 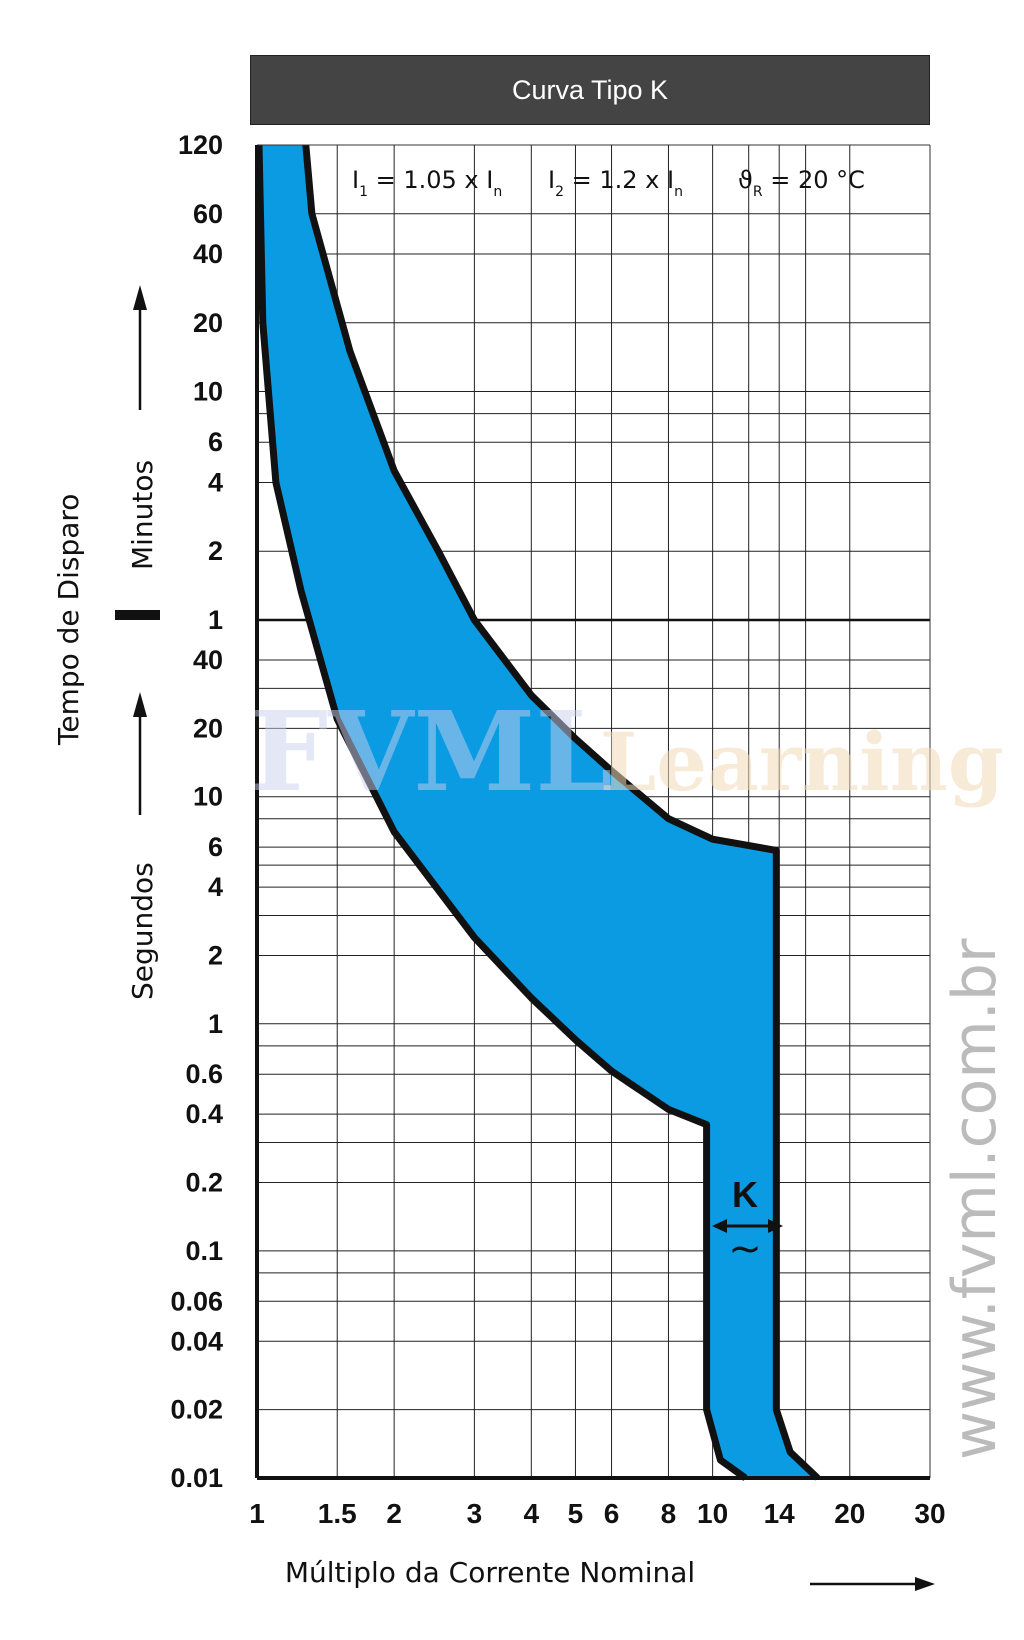 I want to click on y-tick-label-seconds: 2, so click(x=215, y=955).